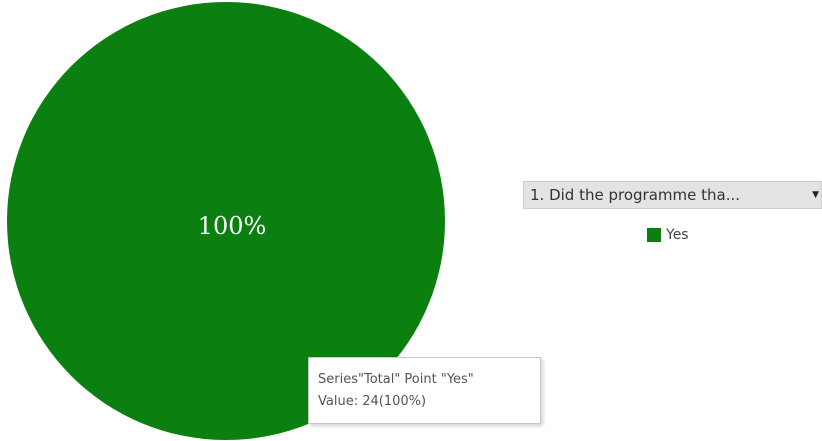  I want to click on chart-legend: Yes, so click(668, 235).